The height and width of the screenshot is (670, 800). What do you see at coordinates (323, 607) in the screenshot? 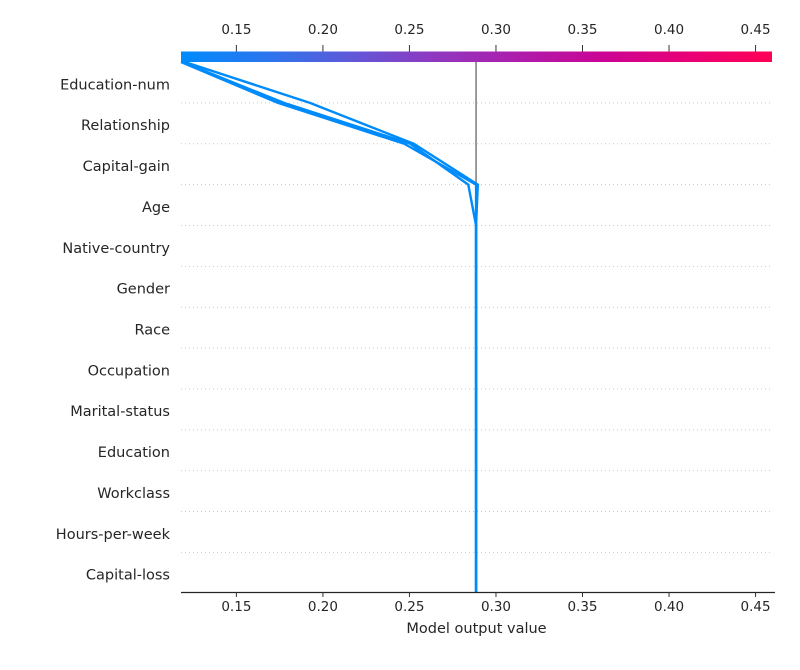
I see `x-axis-tick-label: 0.20` at bounding box center [323, 607].